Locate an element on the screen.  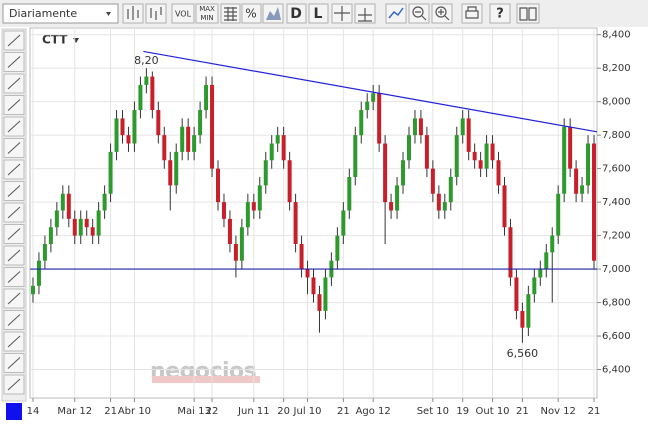
x-tick-label: Ago 12 is located at coordinates (373, 411).